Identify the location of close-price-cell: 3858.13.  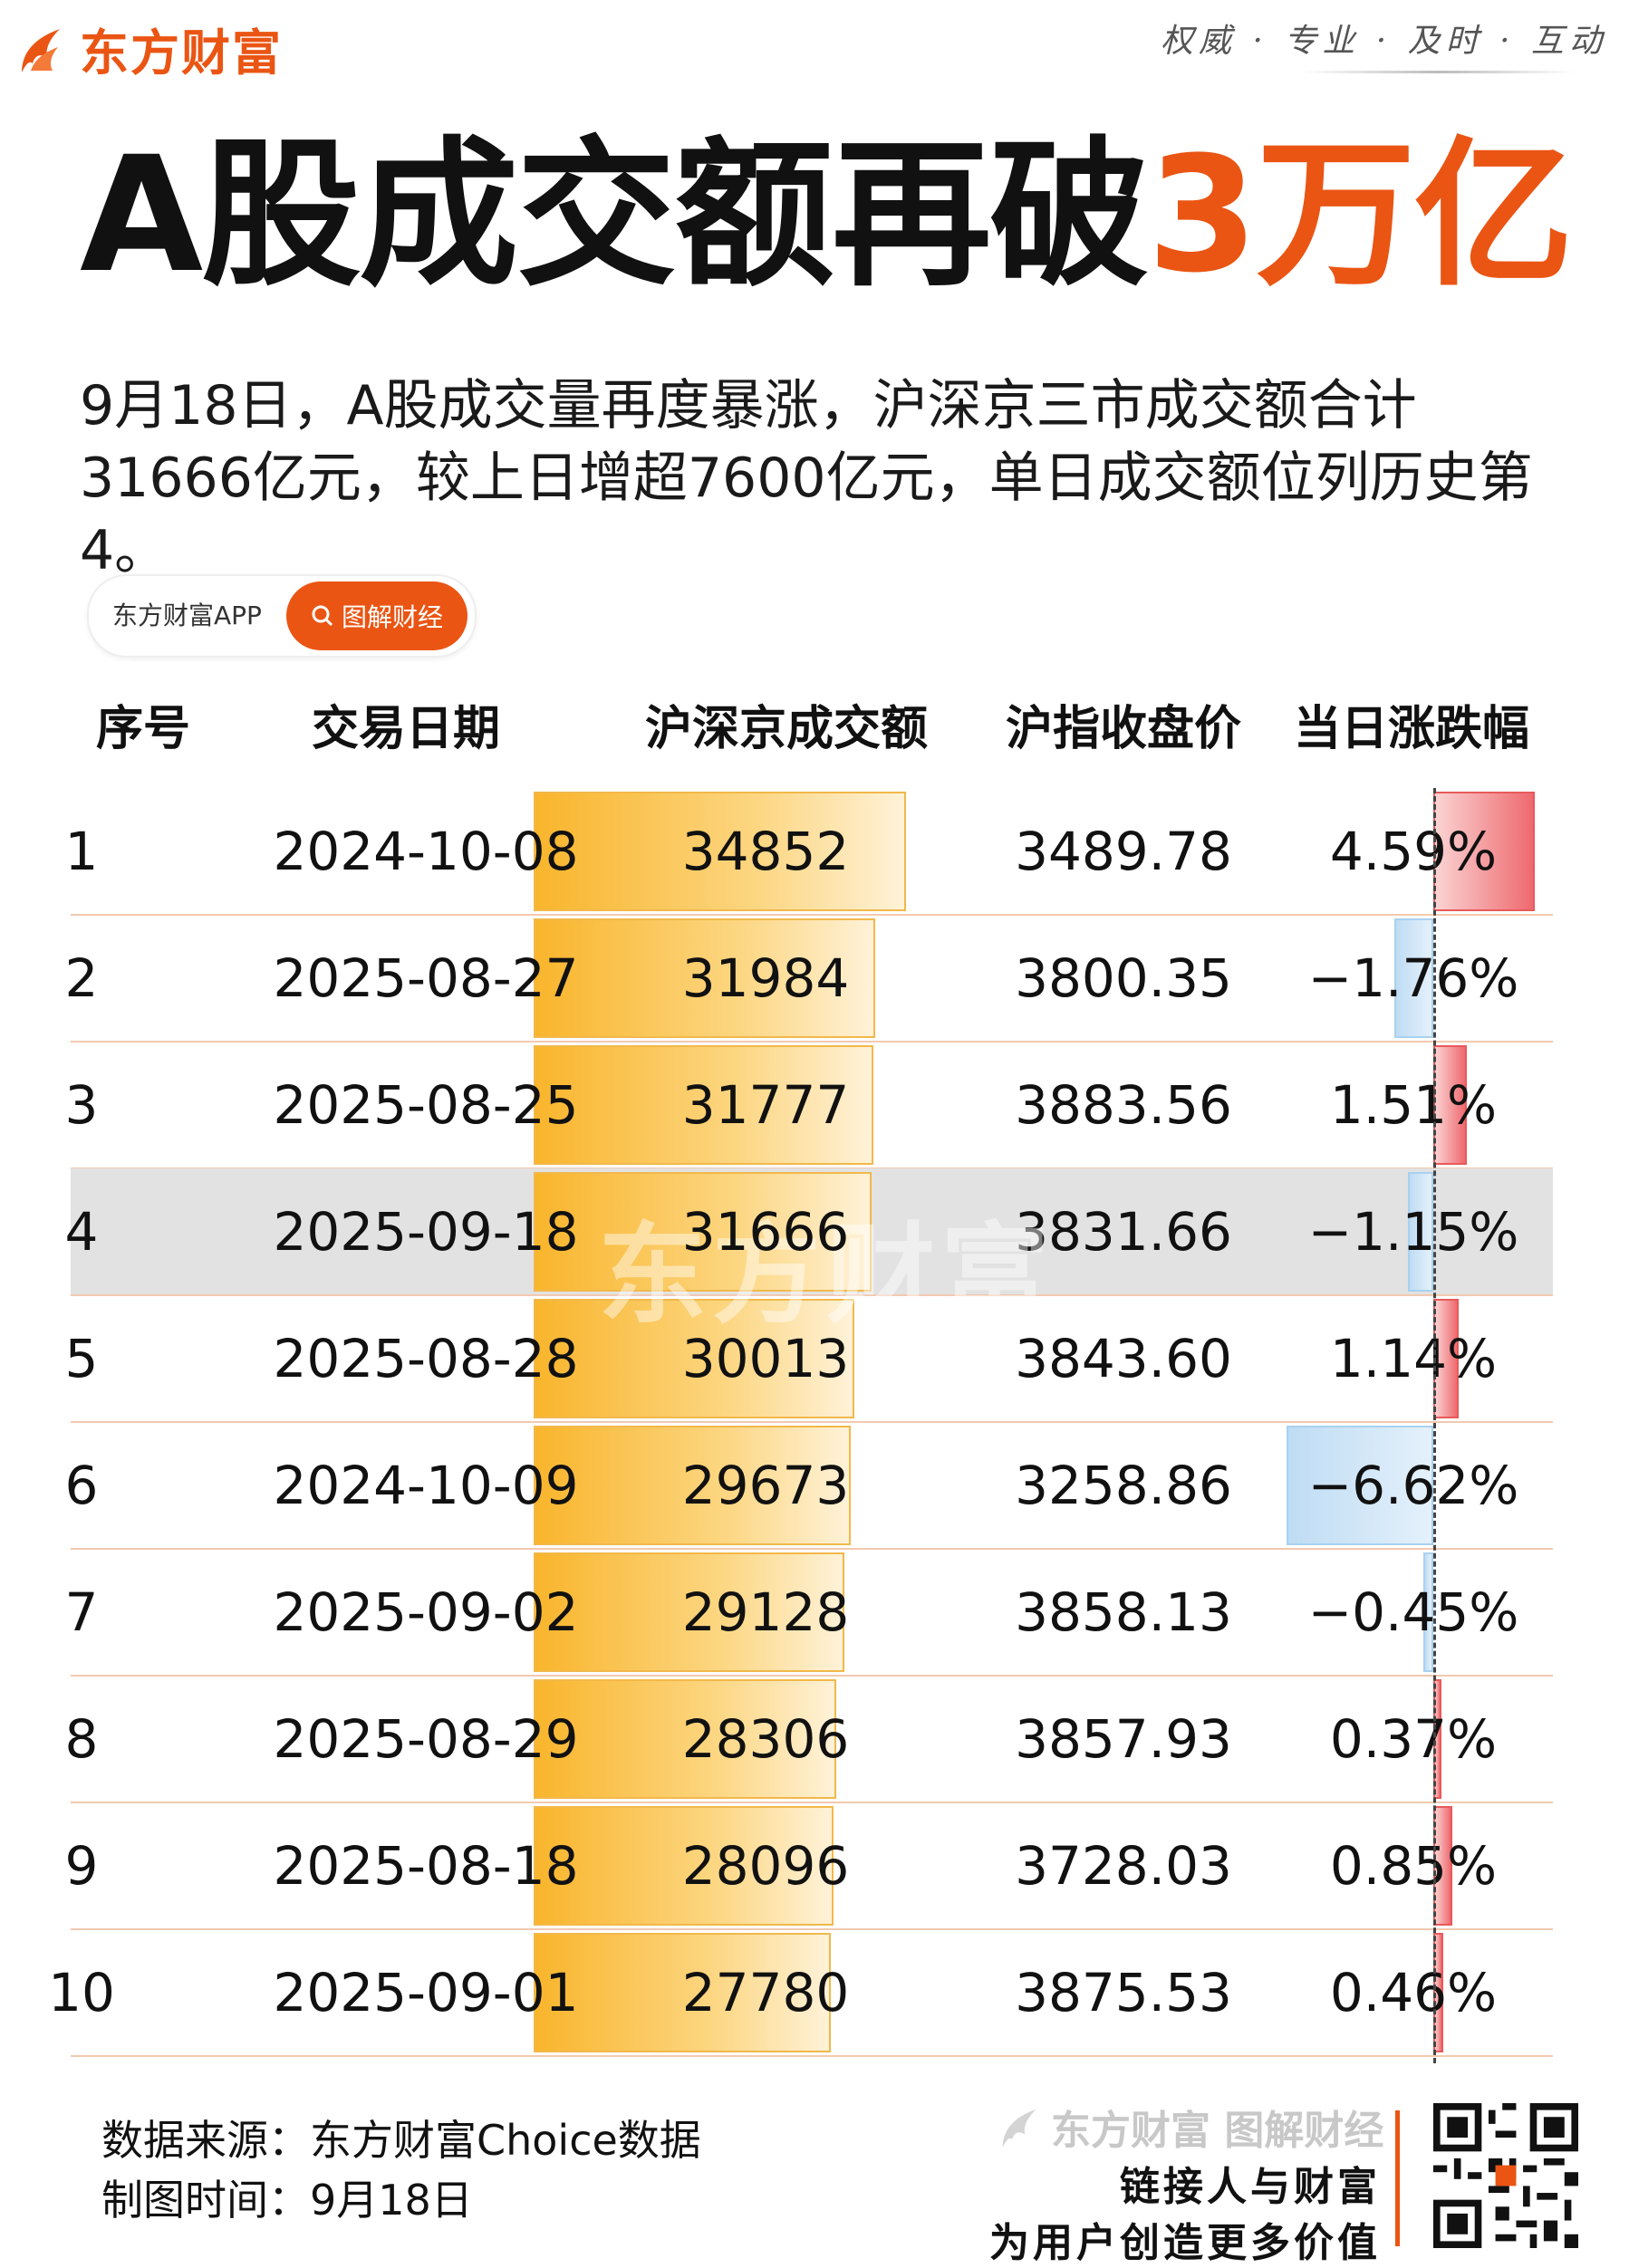
(1124, 1612).